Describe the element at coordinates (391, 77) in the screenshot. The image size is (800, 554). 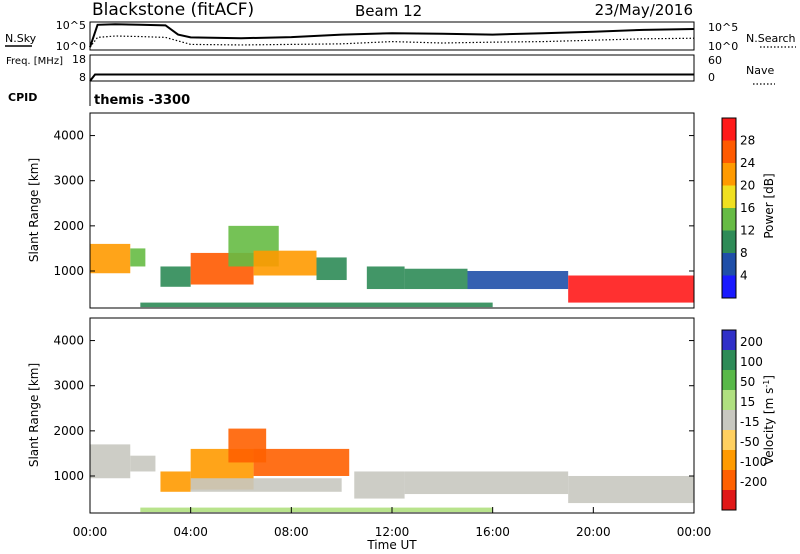
I see `frequency-line` at that location.